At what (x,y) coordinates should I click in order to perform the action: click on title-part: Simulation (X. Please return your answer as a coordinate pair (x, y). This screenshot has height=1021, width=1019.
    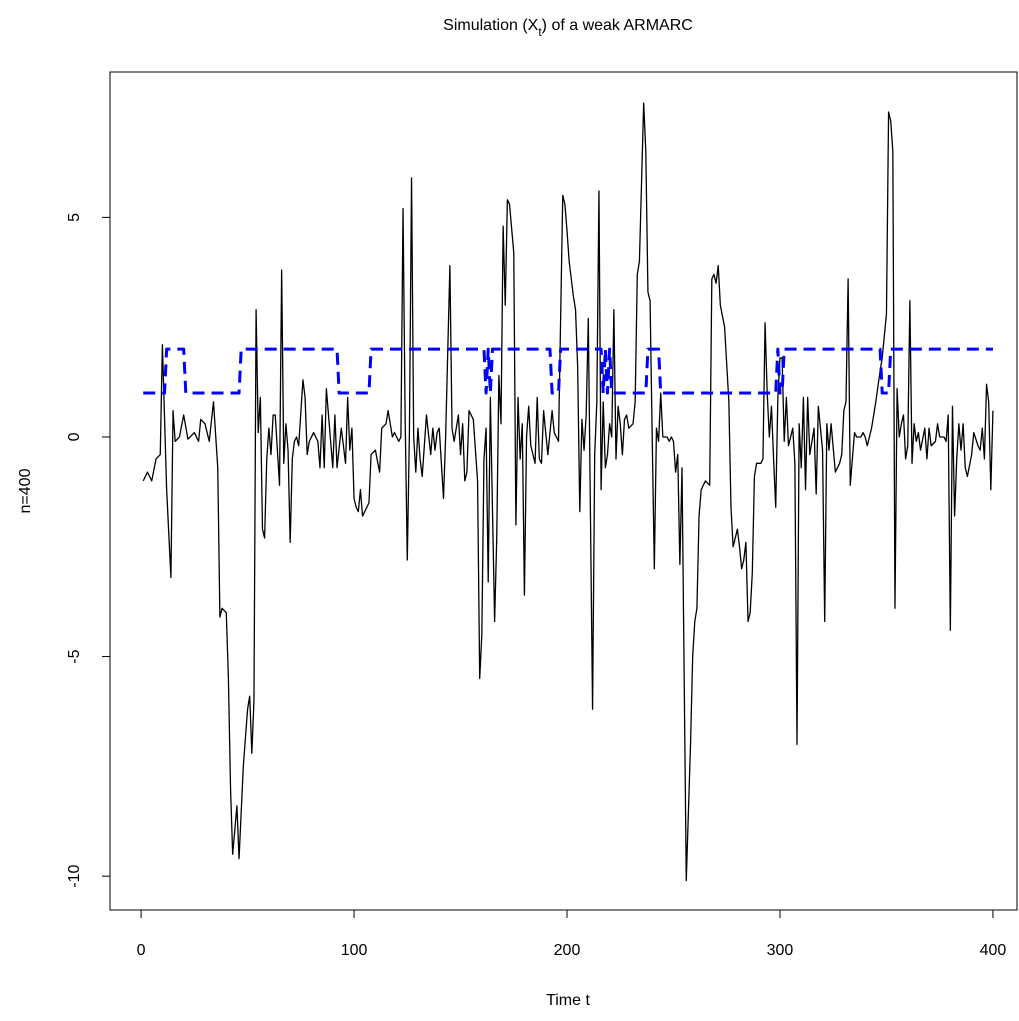
    Looking at the image, I should click on (490, 25).